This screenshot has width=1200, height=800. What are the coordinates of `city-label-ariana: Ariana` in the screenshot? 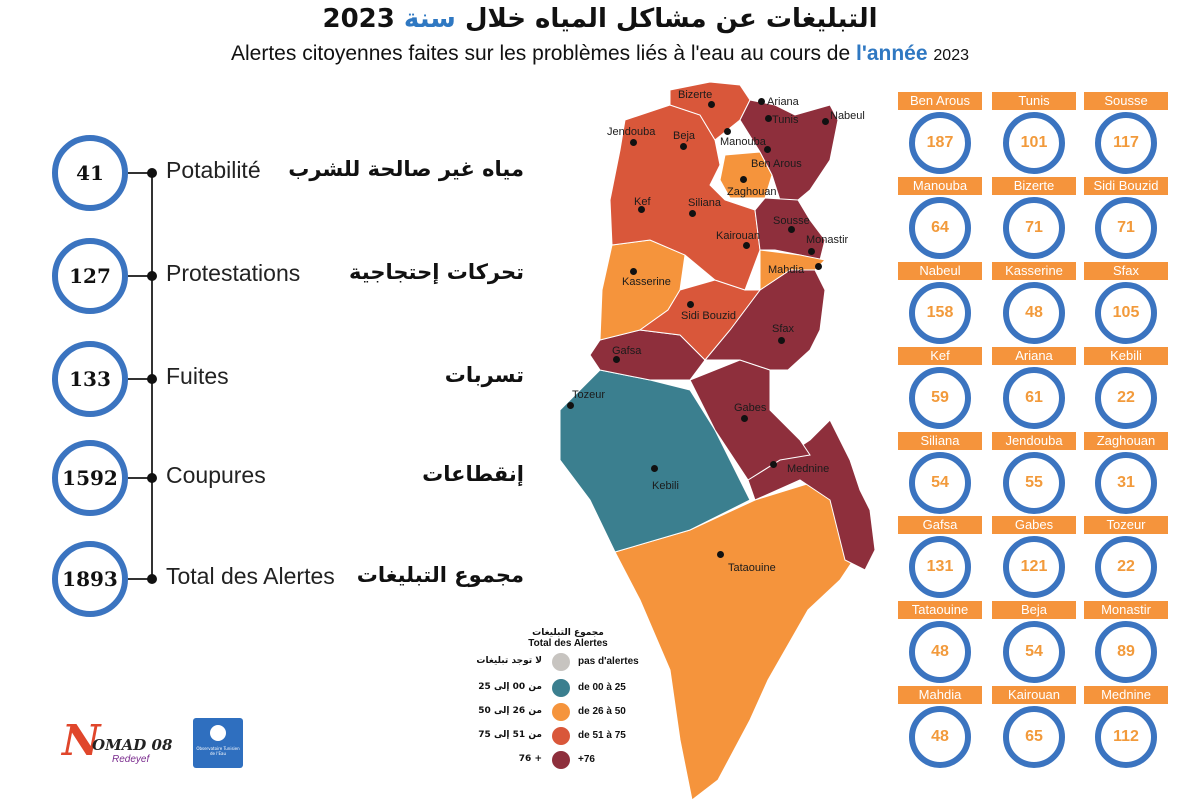 It's located at (783, 102).